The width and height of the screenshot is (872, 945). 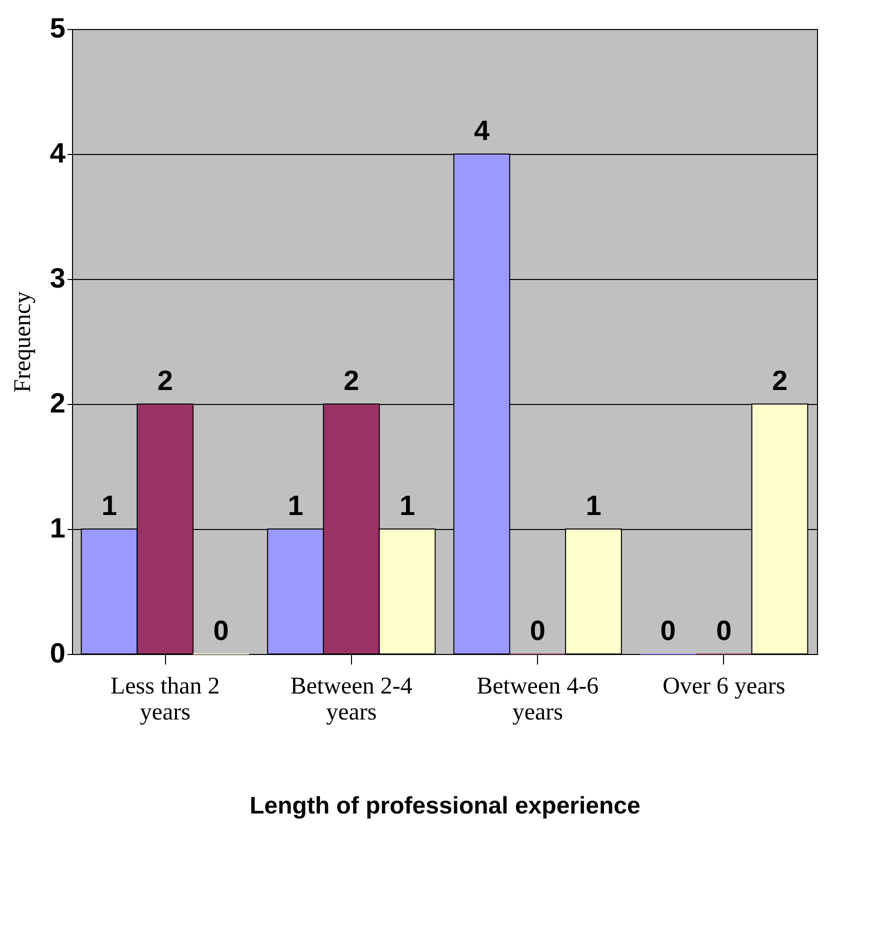 What do you see at coordinates (58, 28) in the screenshot?
I see `y-tick-label: 5` at bounding box center [58, 28].